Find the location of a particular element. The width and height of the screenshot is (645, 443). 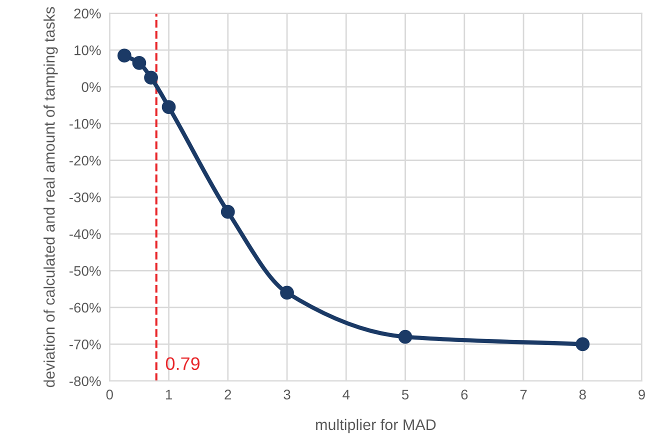

x-tick-label: 3 is located at coordinates (287, 395).